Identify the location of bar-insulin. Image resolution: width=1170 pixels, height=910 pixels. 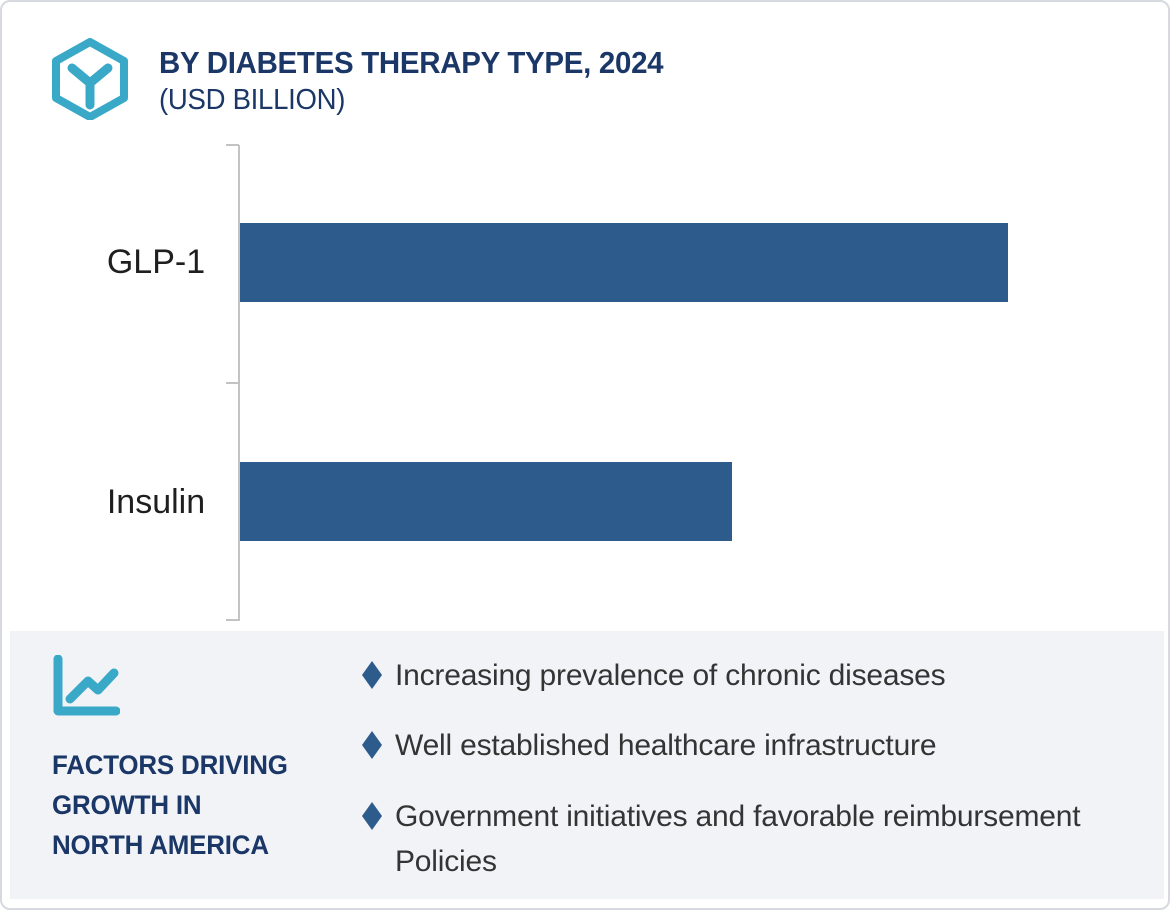
(486, 501).